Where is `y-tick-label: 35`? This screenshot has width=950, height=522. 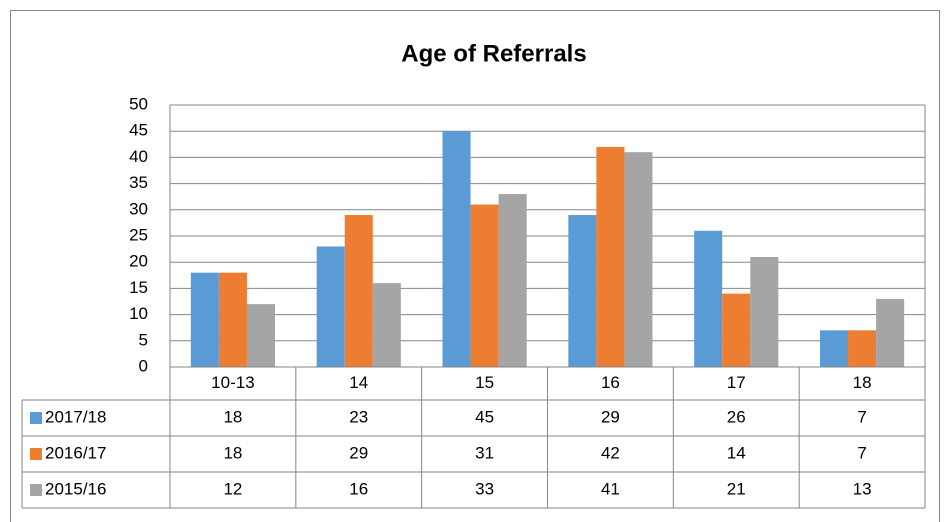 y-tick-label: 35 is located at coordinates (138, 182).